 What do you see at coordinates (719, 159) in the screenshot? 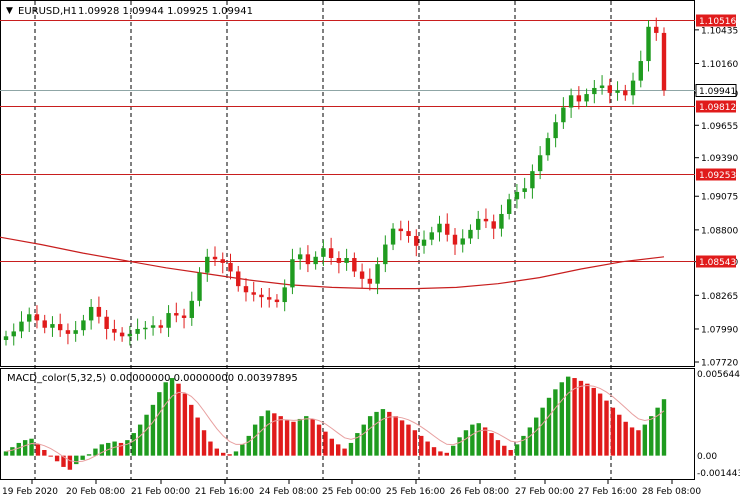
I see `price-scale-label: 1.09390` at bounding box center [719, 159].